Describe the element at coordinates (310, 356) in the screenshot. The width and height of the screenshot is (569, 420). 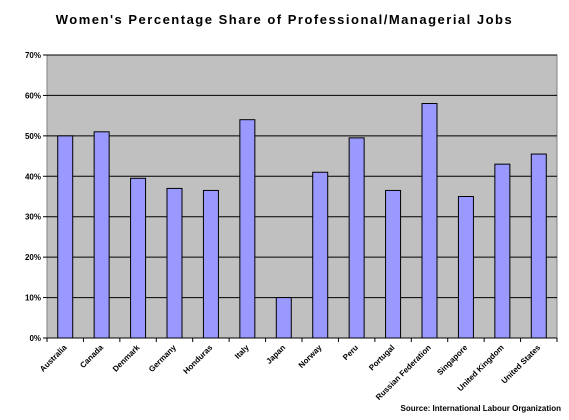
I see `x-tick-label: Norway` at that location.